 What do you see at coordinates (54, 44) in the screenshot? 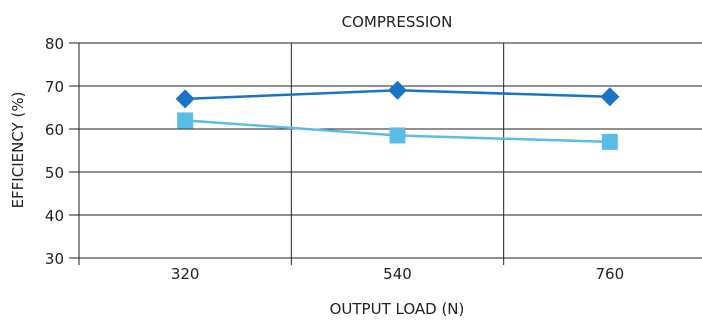
I see `y-tick-label: 80` at bounding box center [54, 44].